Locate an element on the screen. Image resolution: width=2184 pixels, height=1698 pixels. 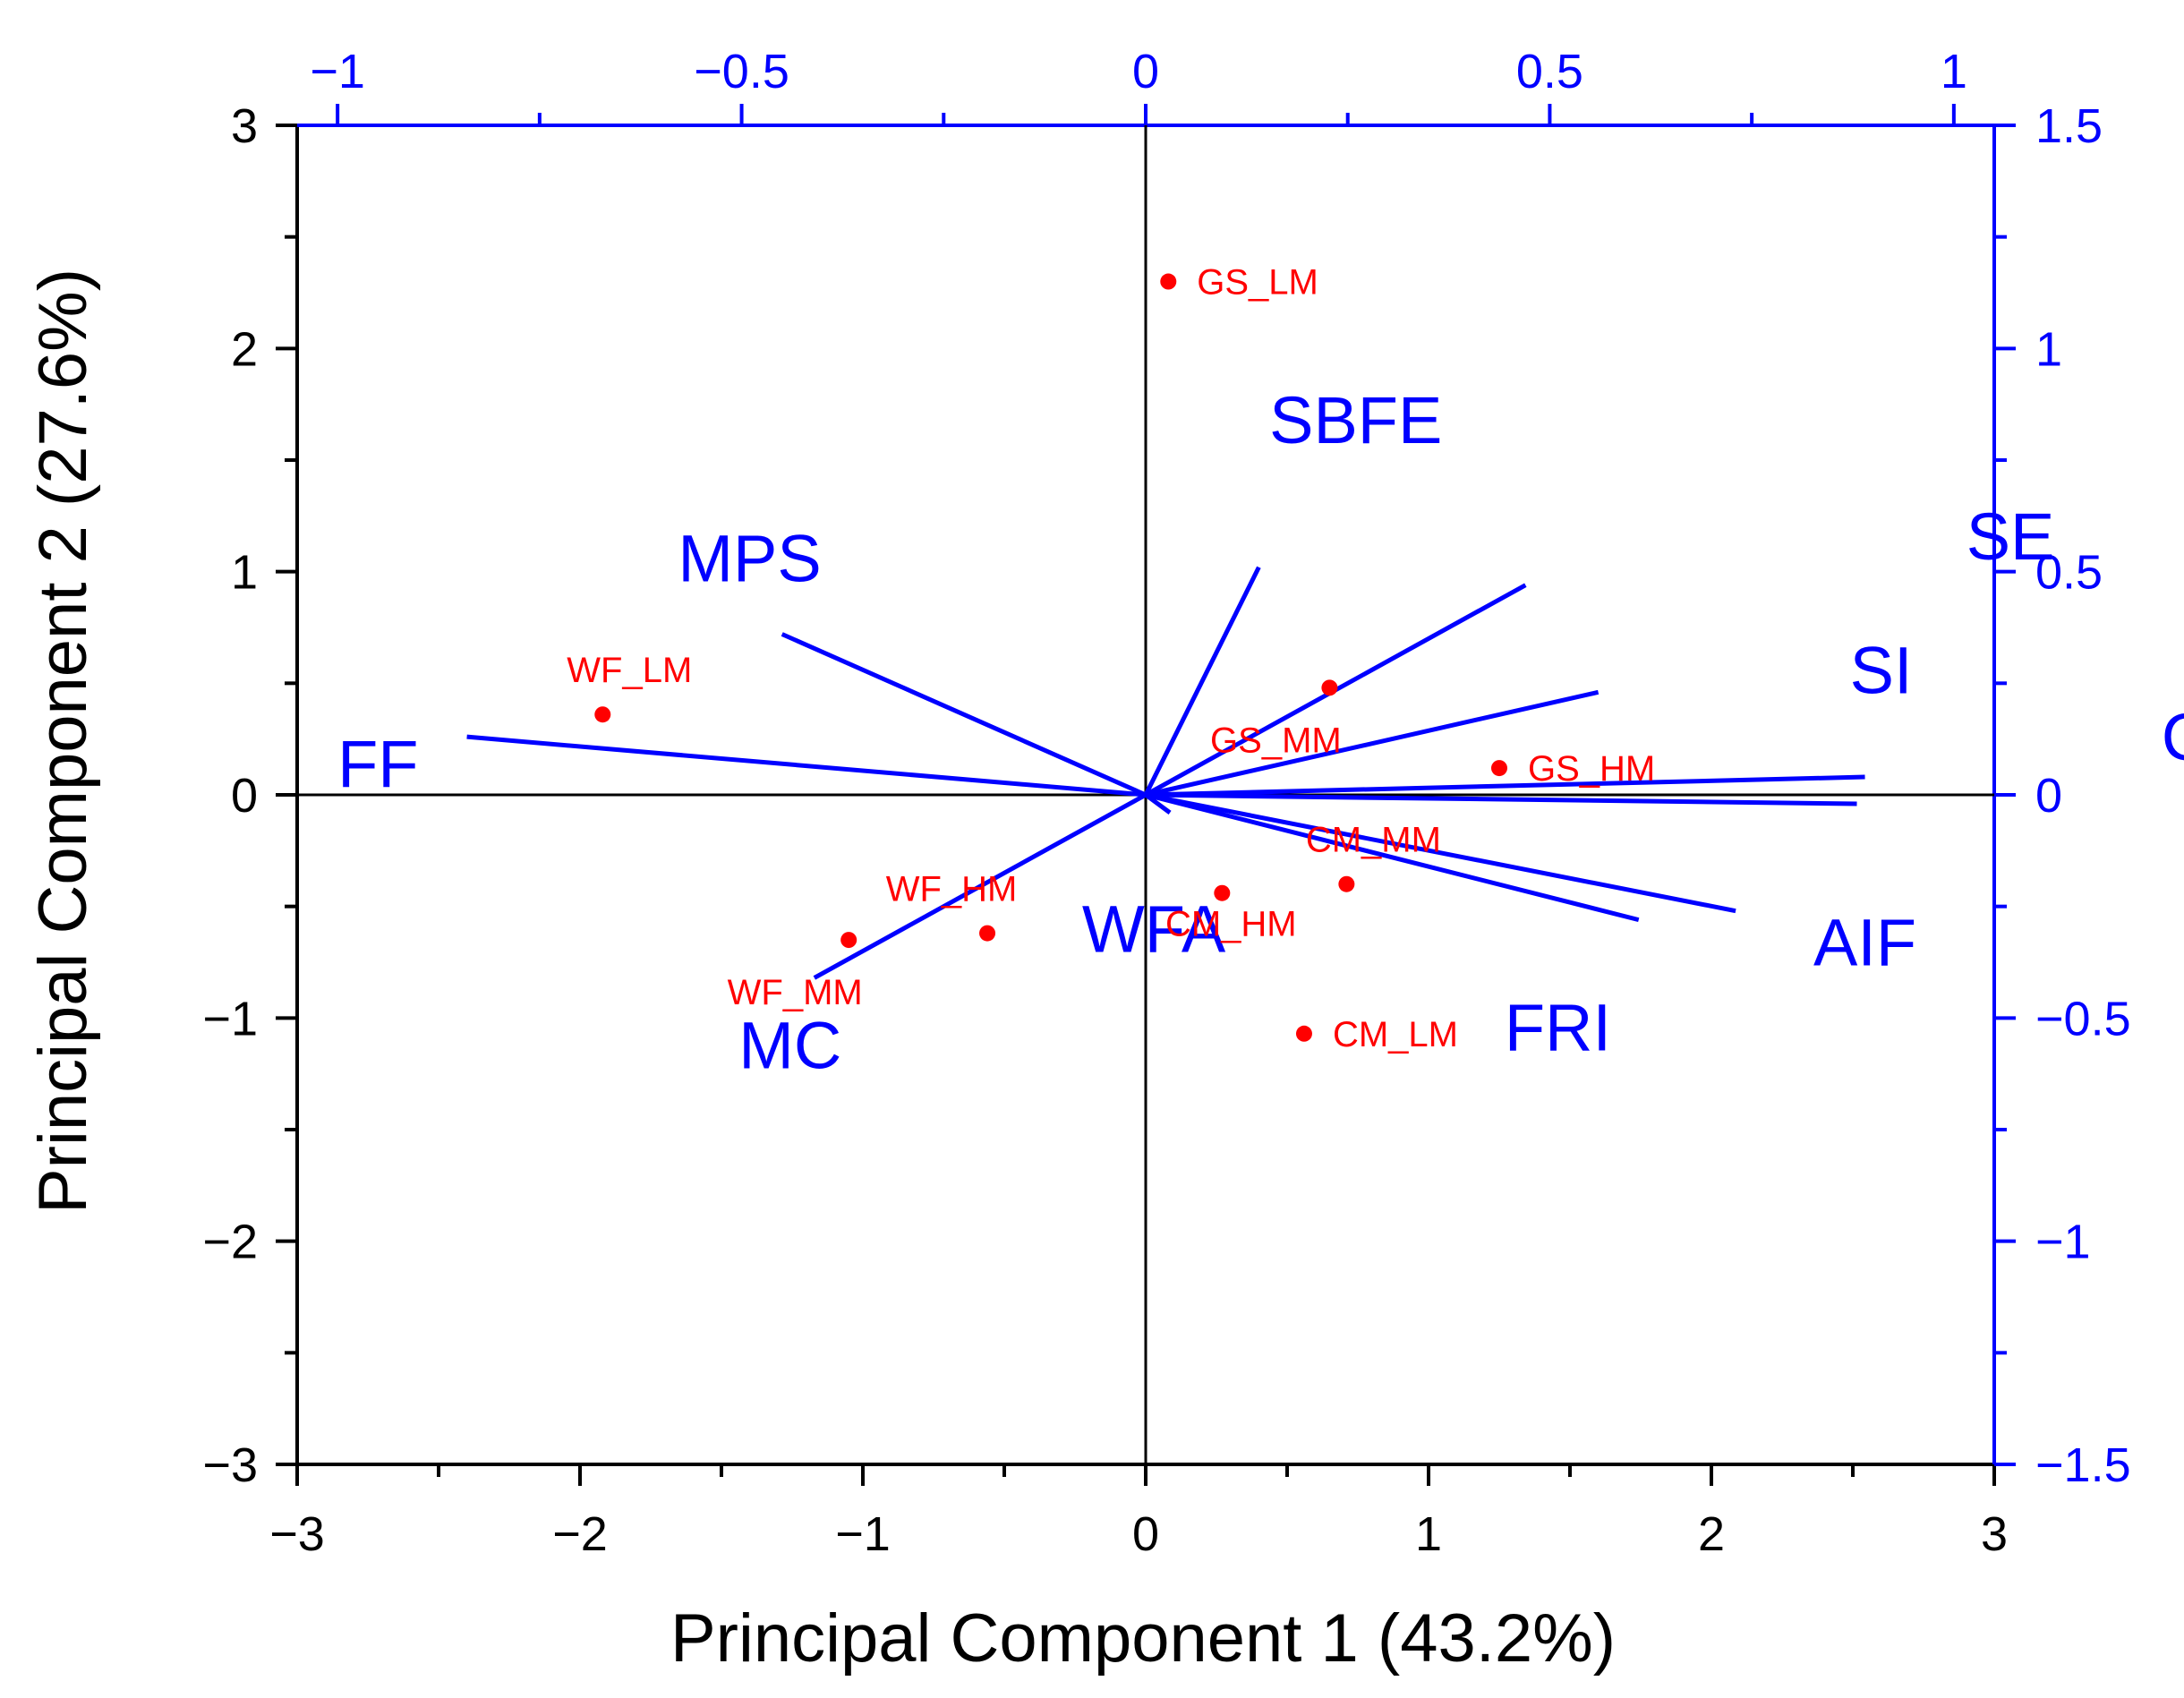
loading-vector-cohesion is located at coordinates (1505, 786).